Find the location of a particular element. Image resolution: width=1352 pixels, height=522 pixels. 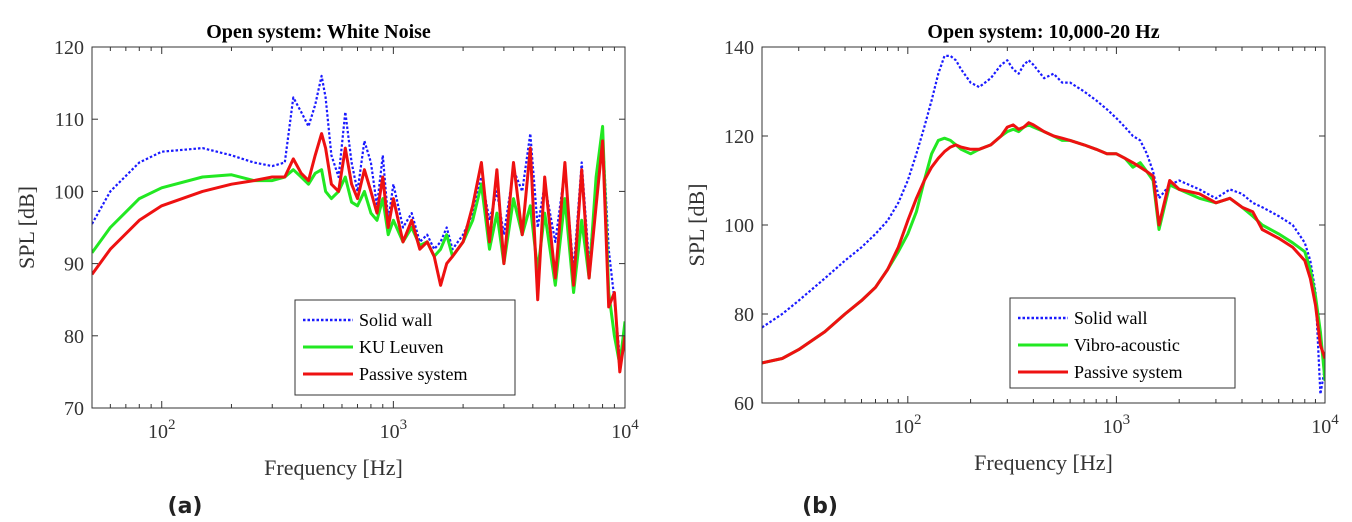

legend: Solid wall KU Leuven Passive system is located at coordinates (405, 347).